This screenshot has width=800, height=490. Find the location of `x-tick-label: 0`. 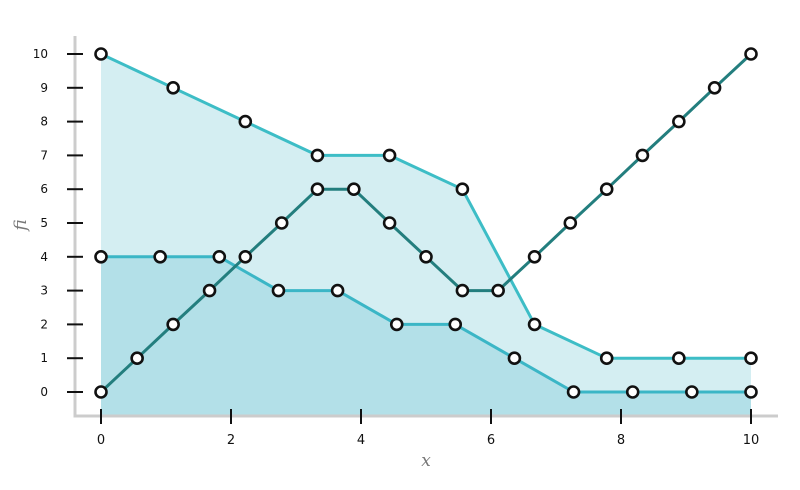

x-tick-label: 0 is located at coordinates (101, 440).